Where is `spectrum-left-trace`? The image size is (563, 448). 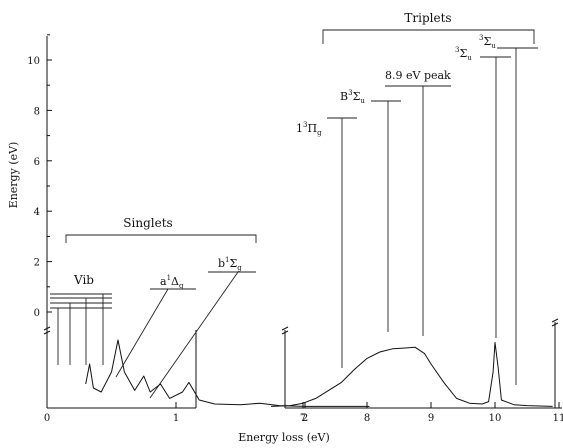 spectrum-left-trace is located at coordinates (227, 373).